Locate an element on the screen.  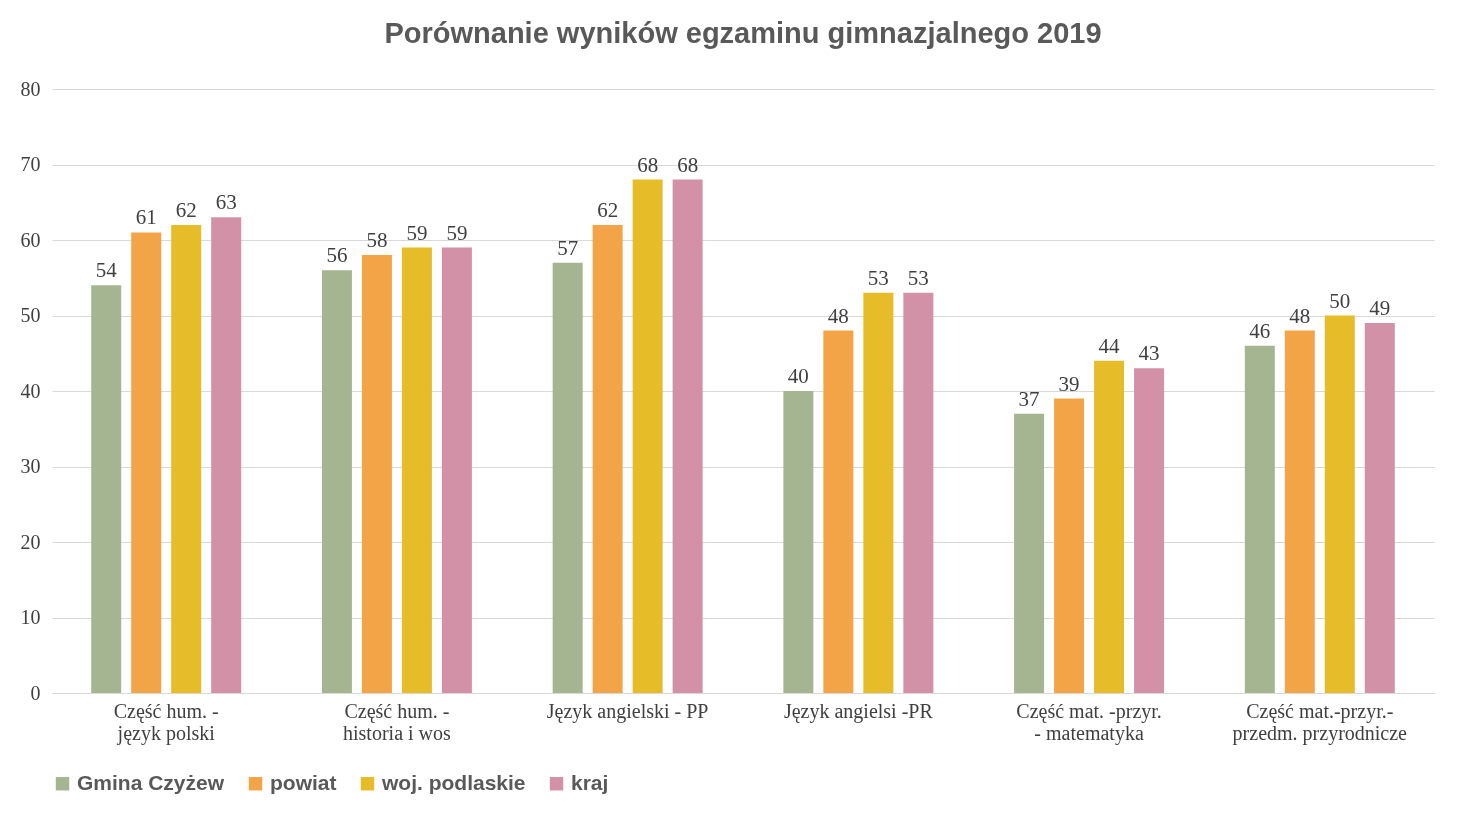
x-tick-label: Część mat. -przyr. - matematyka is located at coordinates (1089, 722).